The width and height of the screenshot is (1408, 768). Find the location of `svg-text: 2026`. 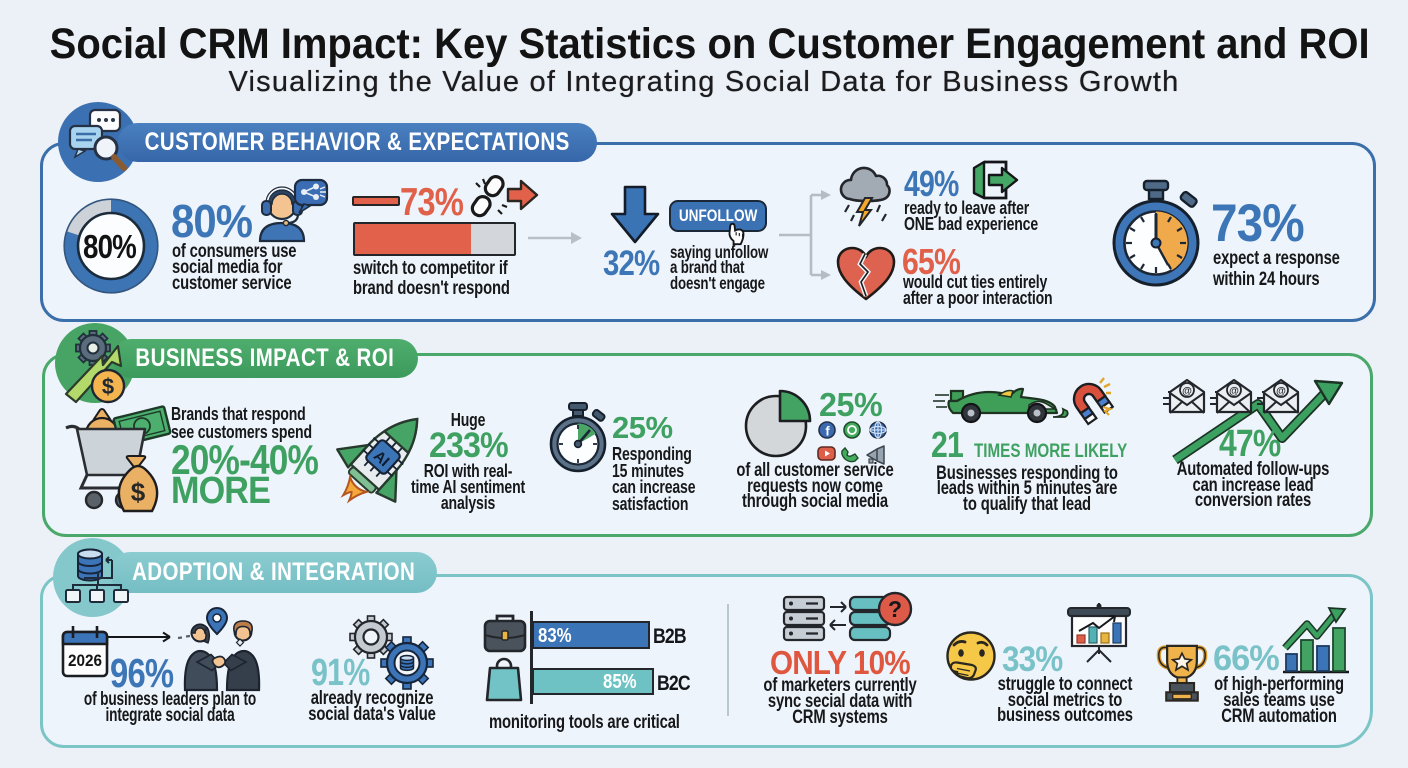

svg-text: 2026 is located at coordinates (85, 660).